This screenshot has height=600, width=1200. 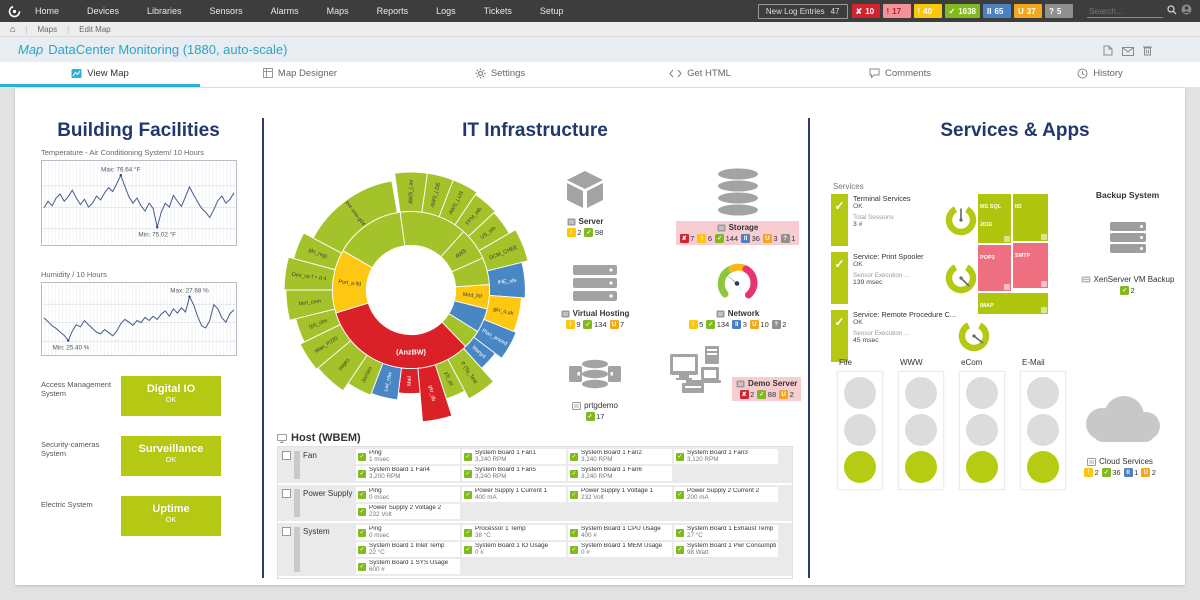 I want to click on nav-item-sensors: Sensors, so click(x=226, y=11).